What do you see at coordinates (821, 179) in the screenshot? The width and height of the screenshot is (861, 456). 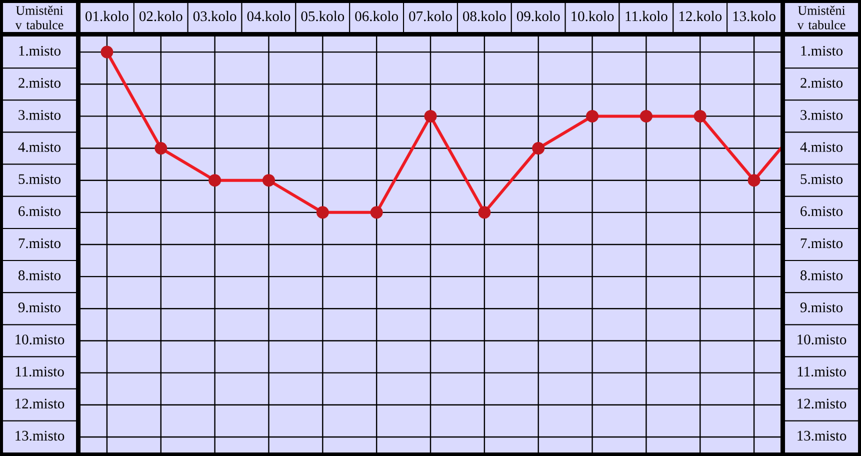 I see `y2-tick-label: 5.misto` at bounding box center [821, 179].